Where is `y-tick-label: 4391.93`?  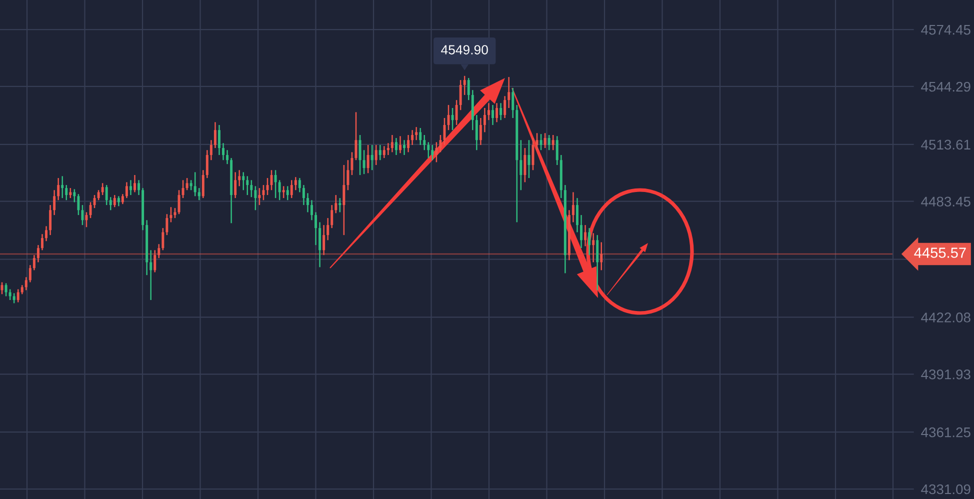 y-tick-label: 4391.93 is located at coordinates (945, 374).